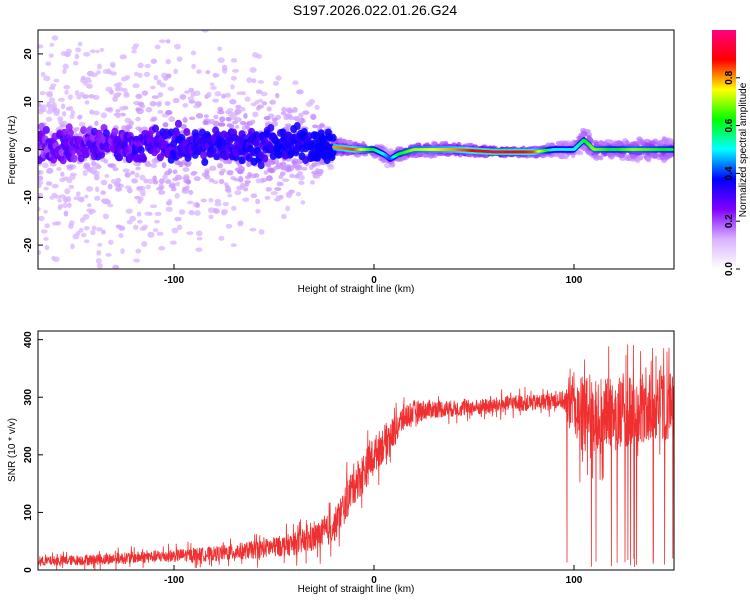  I want to click on snr-x-tick-label: -100, so click(174, 580).